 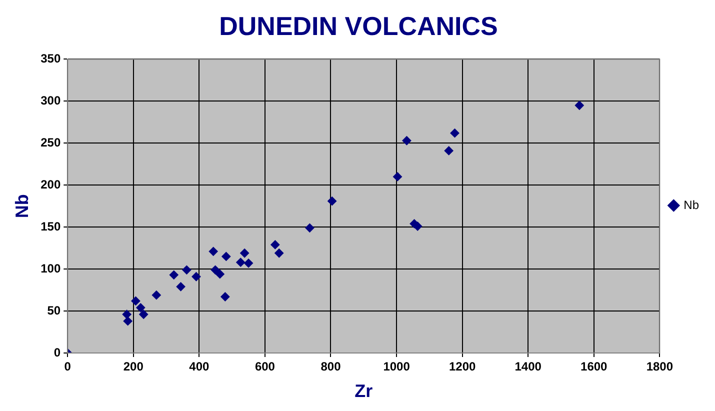 I want to click on chart-title: DUNEDIN VOLCANICS, so click(x=358, y=25).